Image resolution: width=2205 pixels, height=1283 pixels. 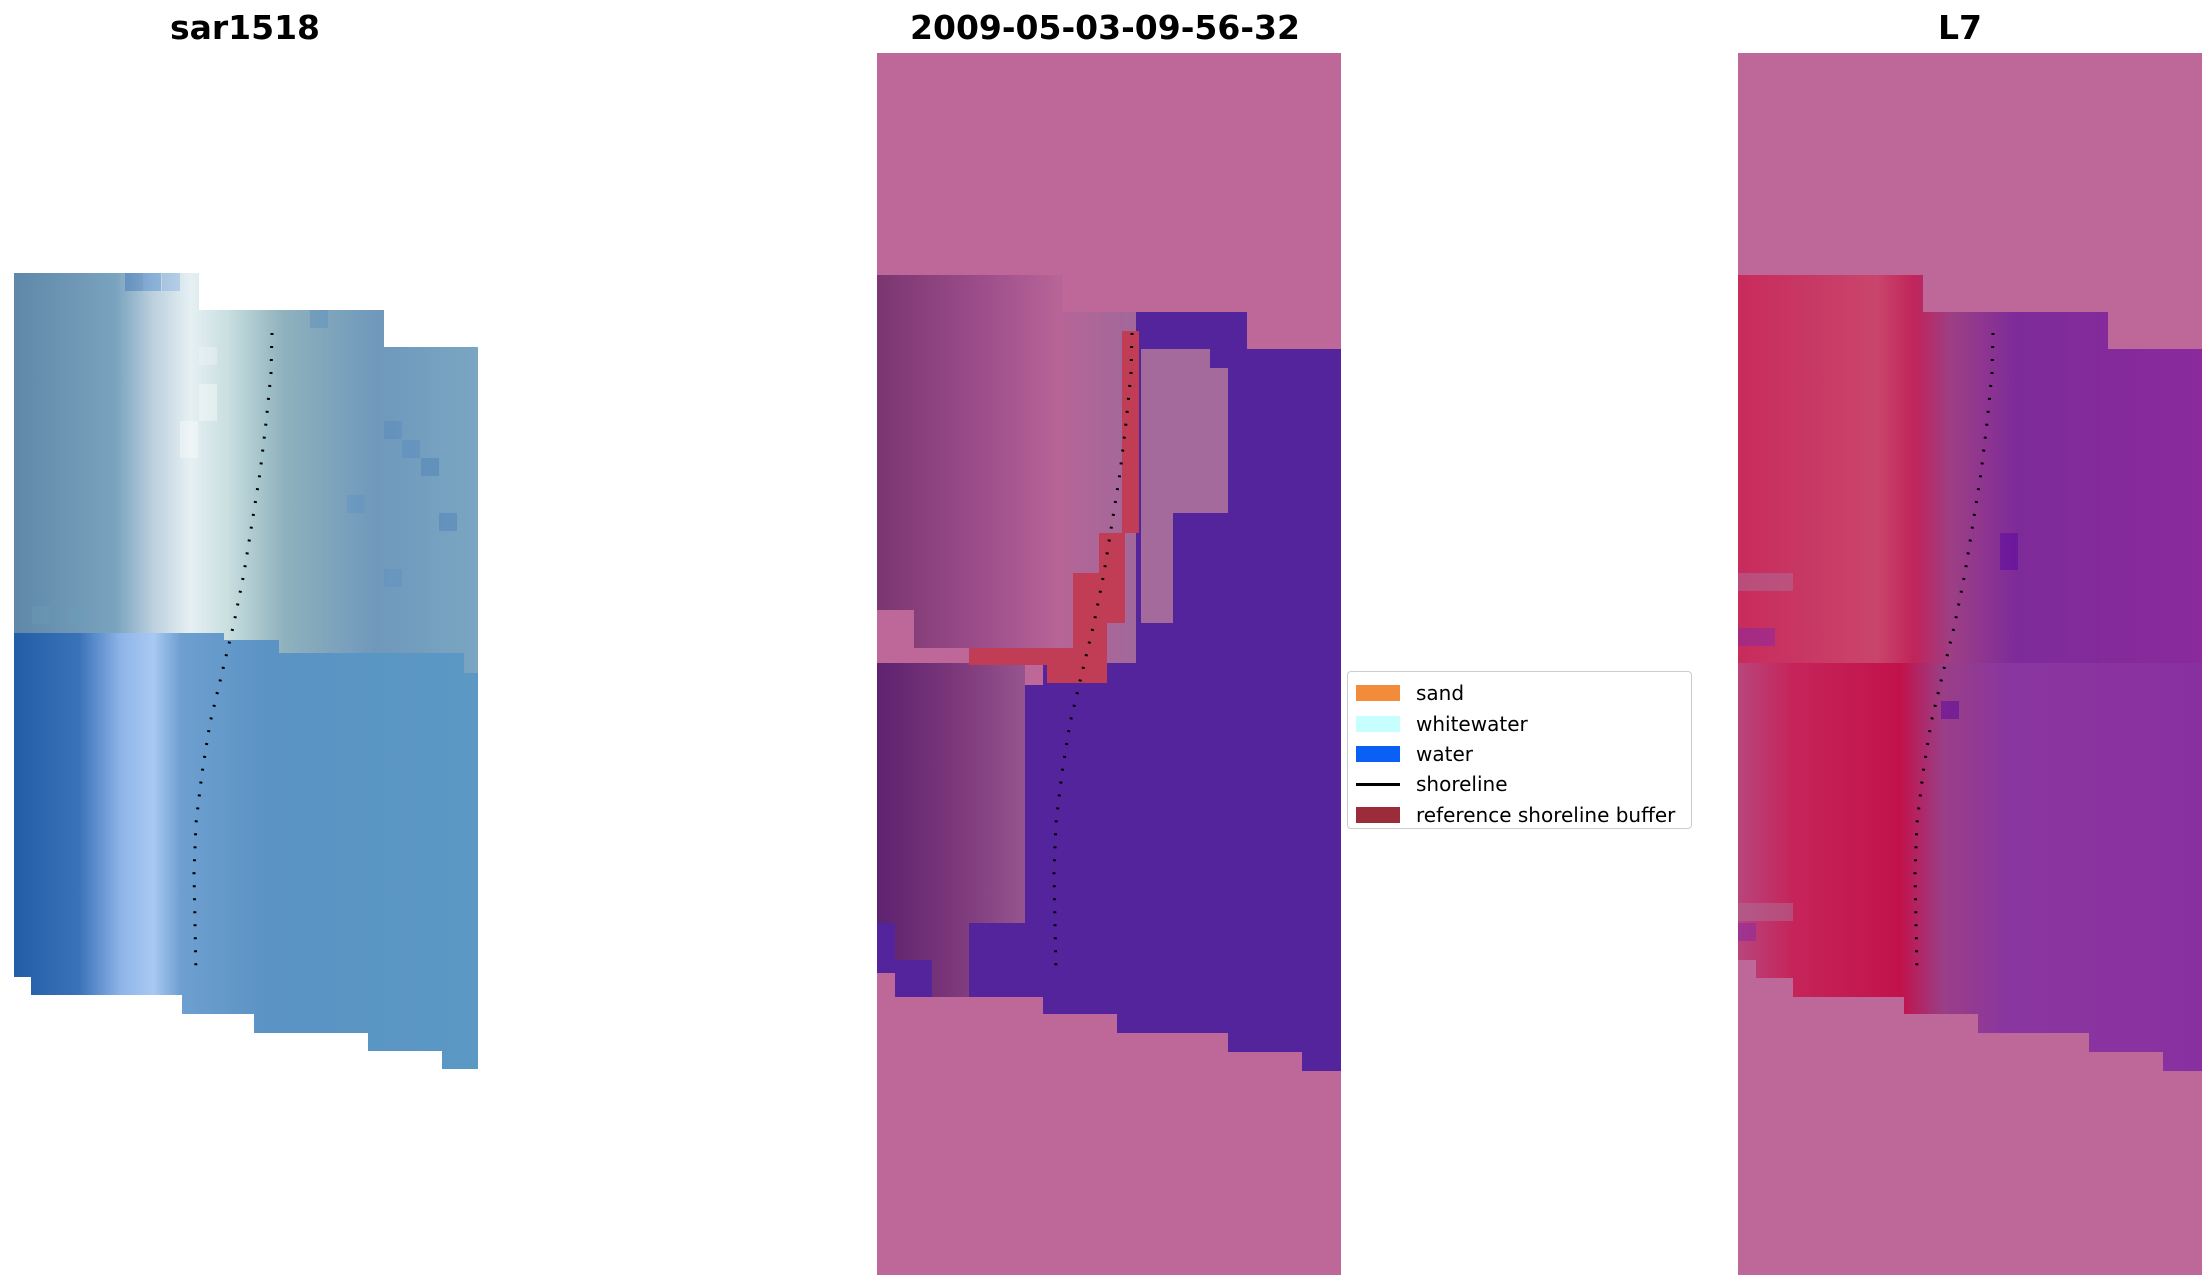 What do you see at coordinates (1378, 723) in the screenshot?
I see `whitewater-swatch` at bounding box center [1378, 723].